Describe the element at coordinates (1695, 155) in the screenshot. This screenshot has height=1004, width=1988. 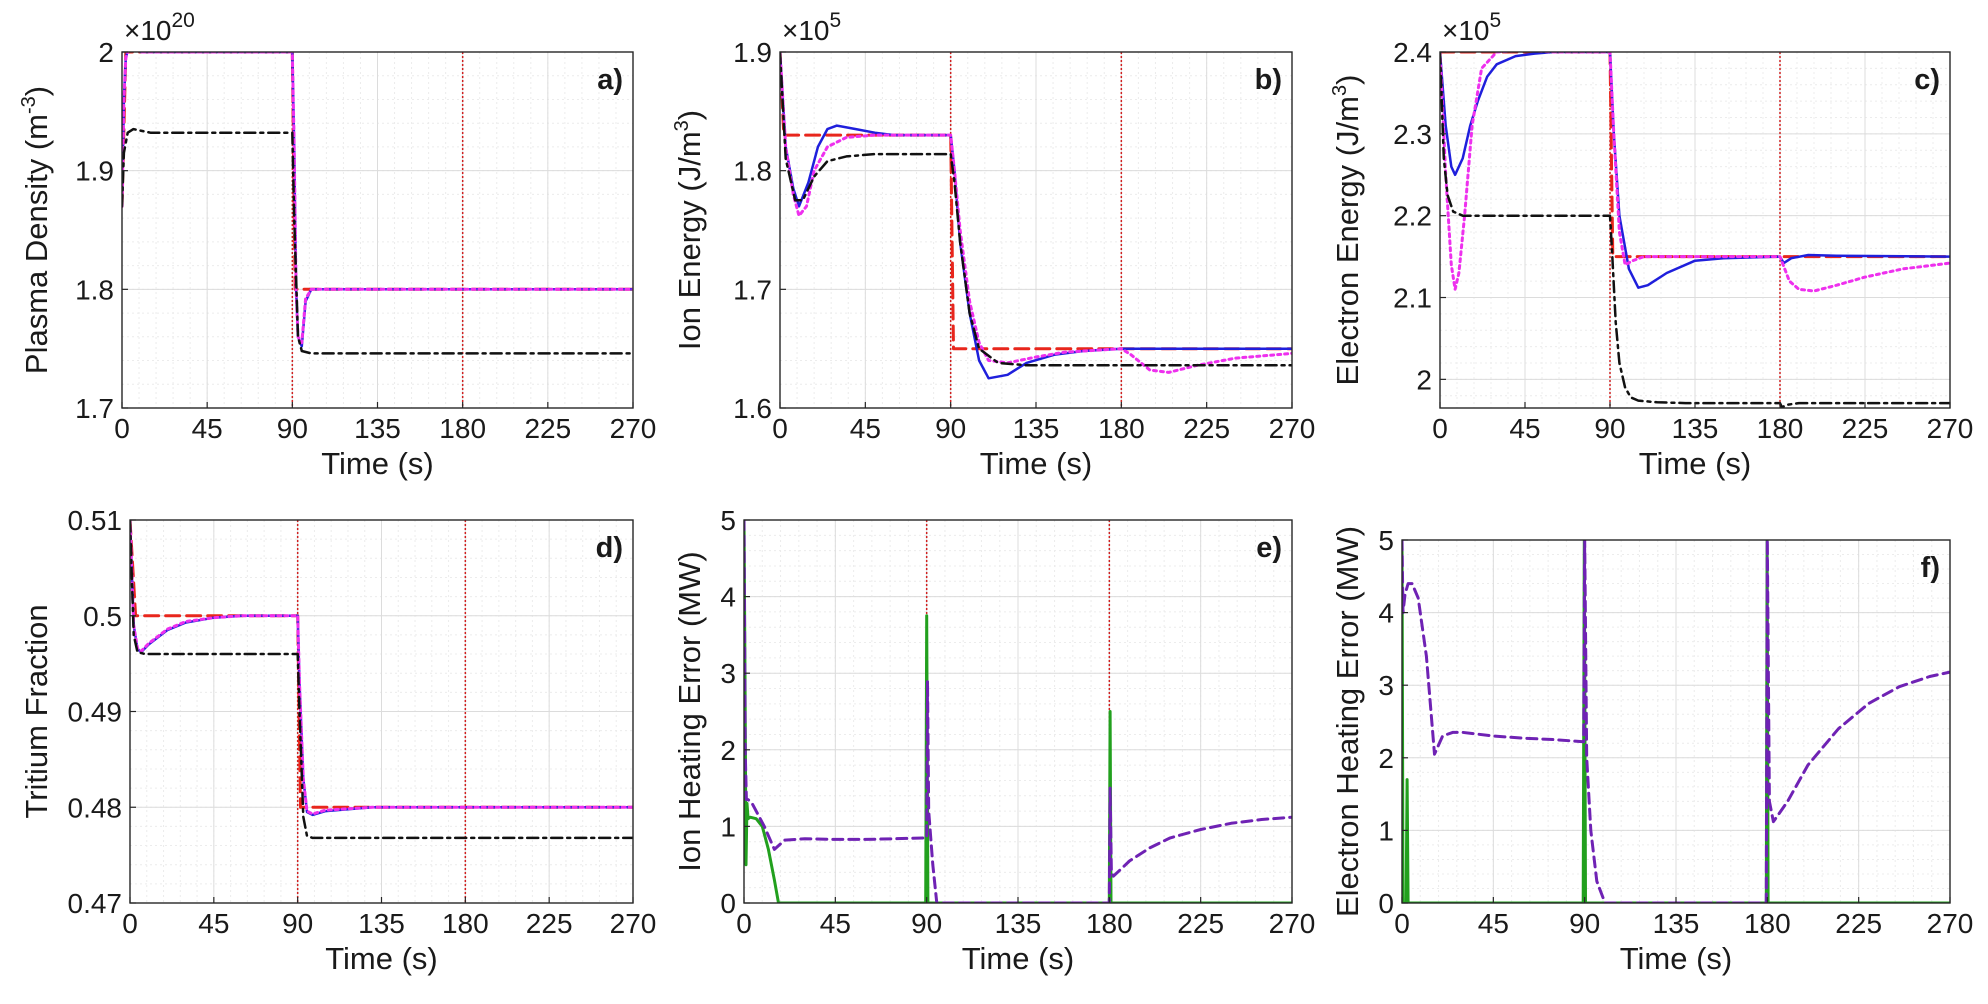
I see `series-line-reference` at that location.